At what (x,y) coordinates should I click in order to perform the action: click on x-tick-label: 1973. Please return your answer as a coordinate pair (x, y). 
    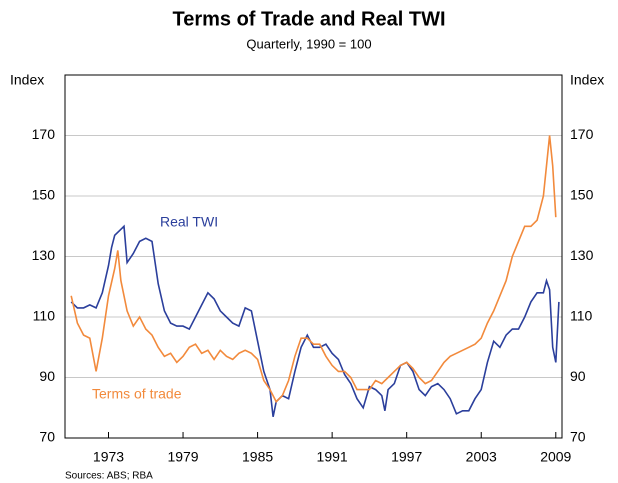
    Looking at the image, I should click on (108, 457).